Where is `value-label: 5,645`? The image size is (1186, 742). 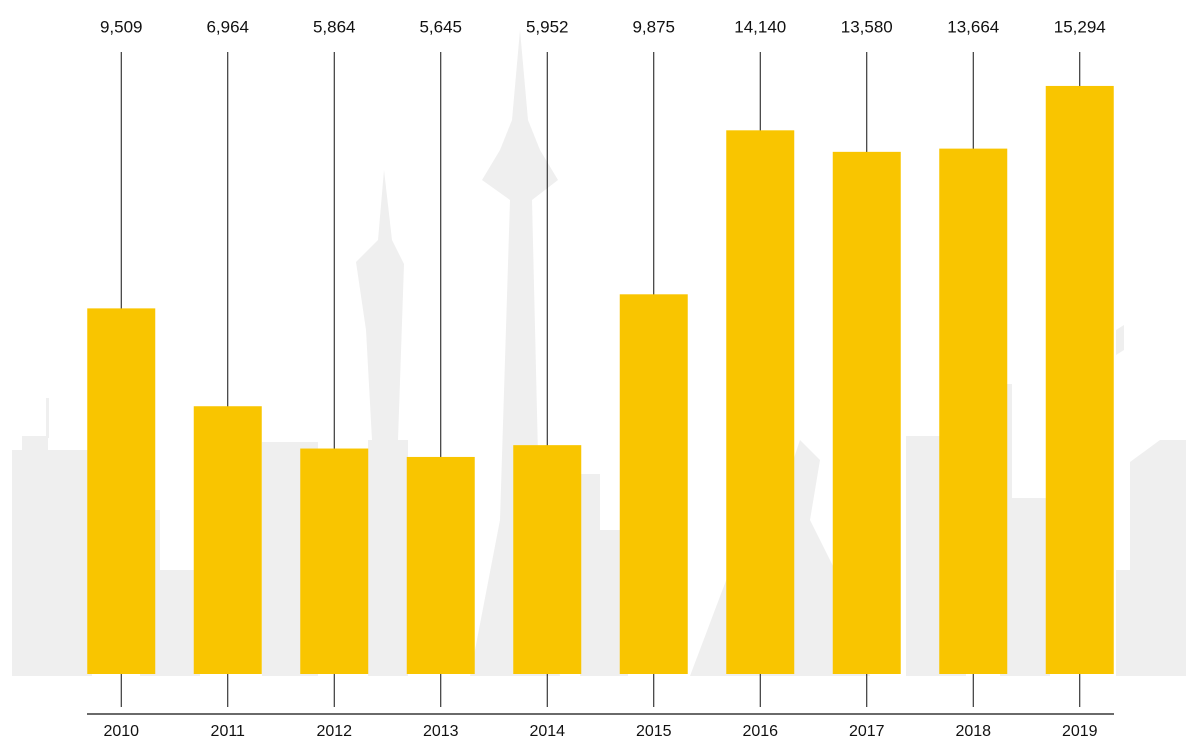
value-label: 5,645 is located at coordinates (440, 26).